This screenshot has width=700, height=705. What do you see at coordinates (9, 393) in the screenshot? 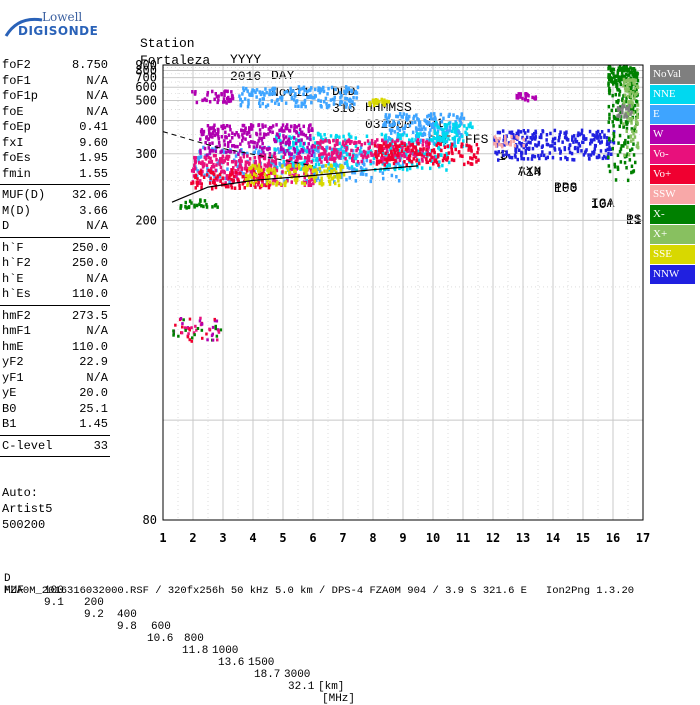
I see `param-name: yE` at bounding box center [9, 393].